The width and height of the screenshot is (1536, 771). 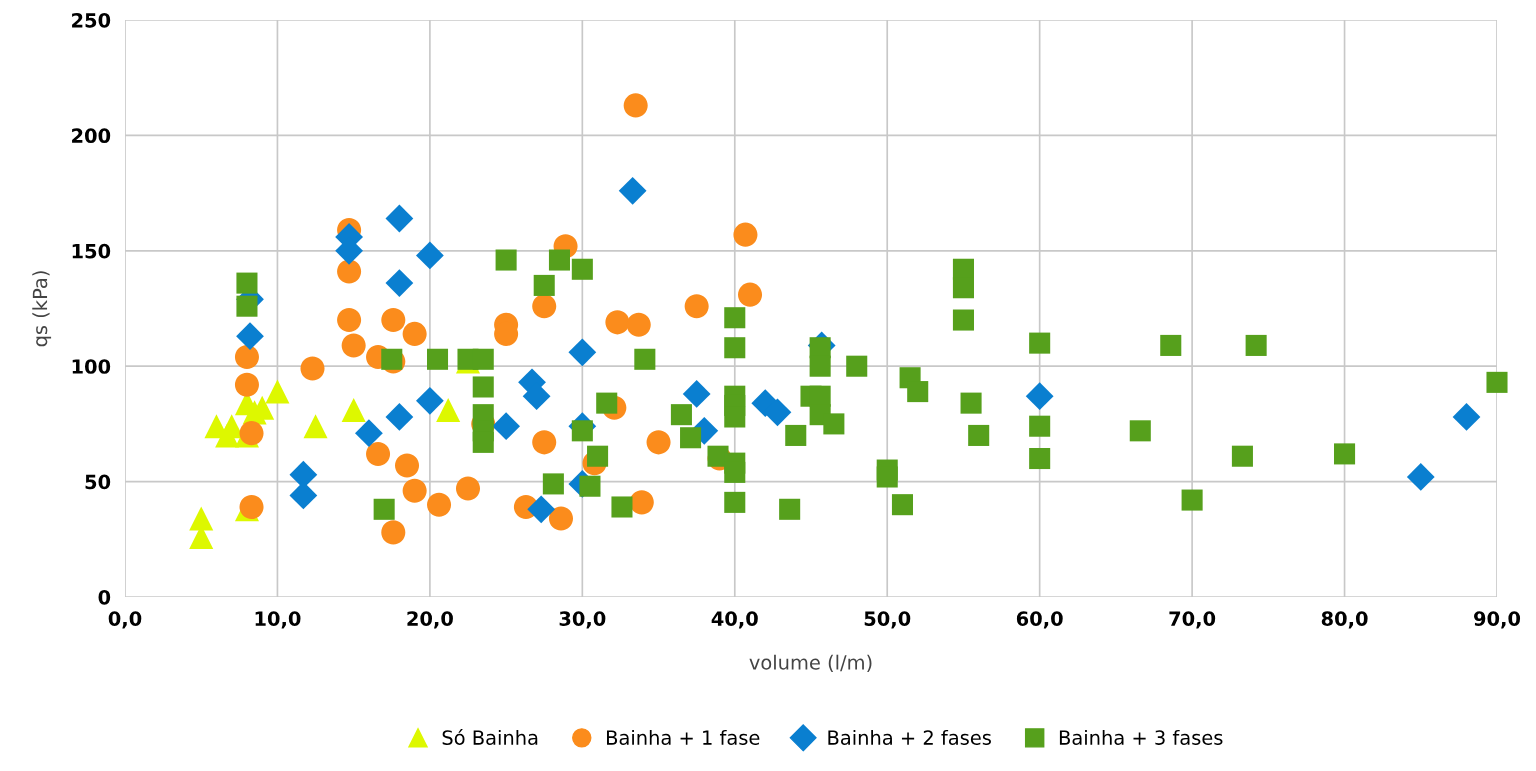 What do you see at coordinates (104, 597) in the screenshot?
I see `y-tick-label: 0` at bounding box center [104, 597].